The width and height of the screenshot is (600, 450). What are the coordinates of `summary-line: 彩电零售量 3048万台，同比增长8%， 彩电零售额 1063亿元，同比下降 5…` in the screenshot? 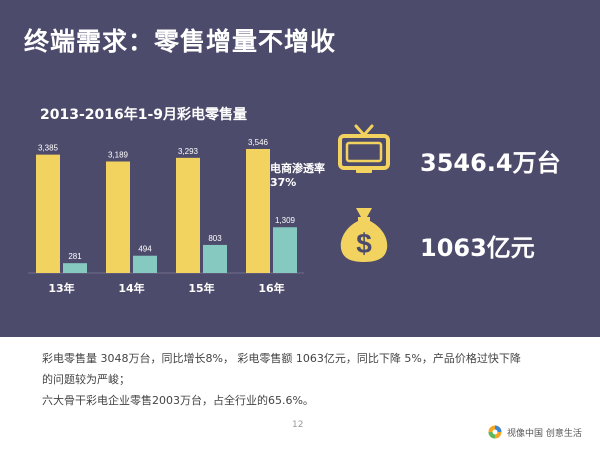 It's located at (281, 358).